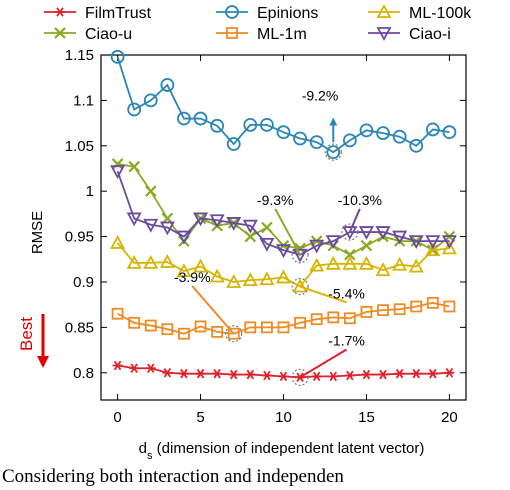  What do you see at coordinates (275, 200) in the screenshot?
I see `annotation-label: -9.3%` at bounding box center [275, 200].